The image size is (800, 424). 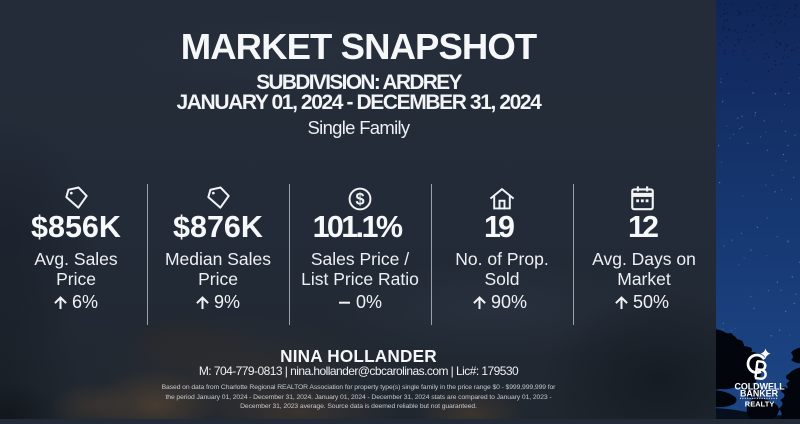 I want to click on svg-text: BANKER, so click(x=759, y=393).